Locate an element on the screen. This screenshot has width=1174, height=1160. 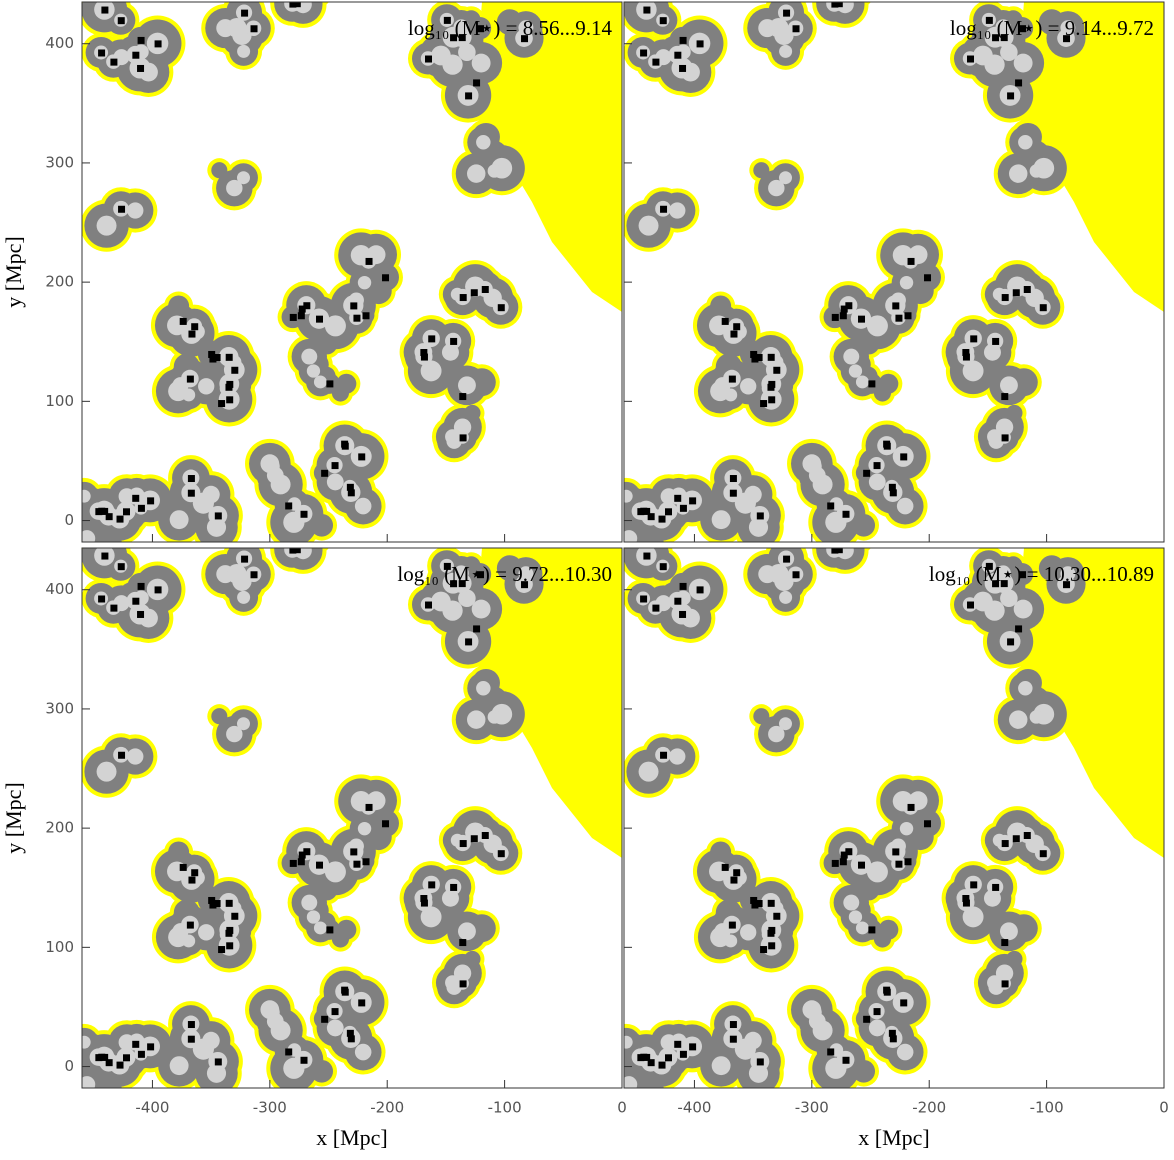
panel-title: log₁₀ (M⋆) = 9.72...10.30 is located at coordinates (504, 574).